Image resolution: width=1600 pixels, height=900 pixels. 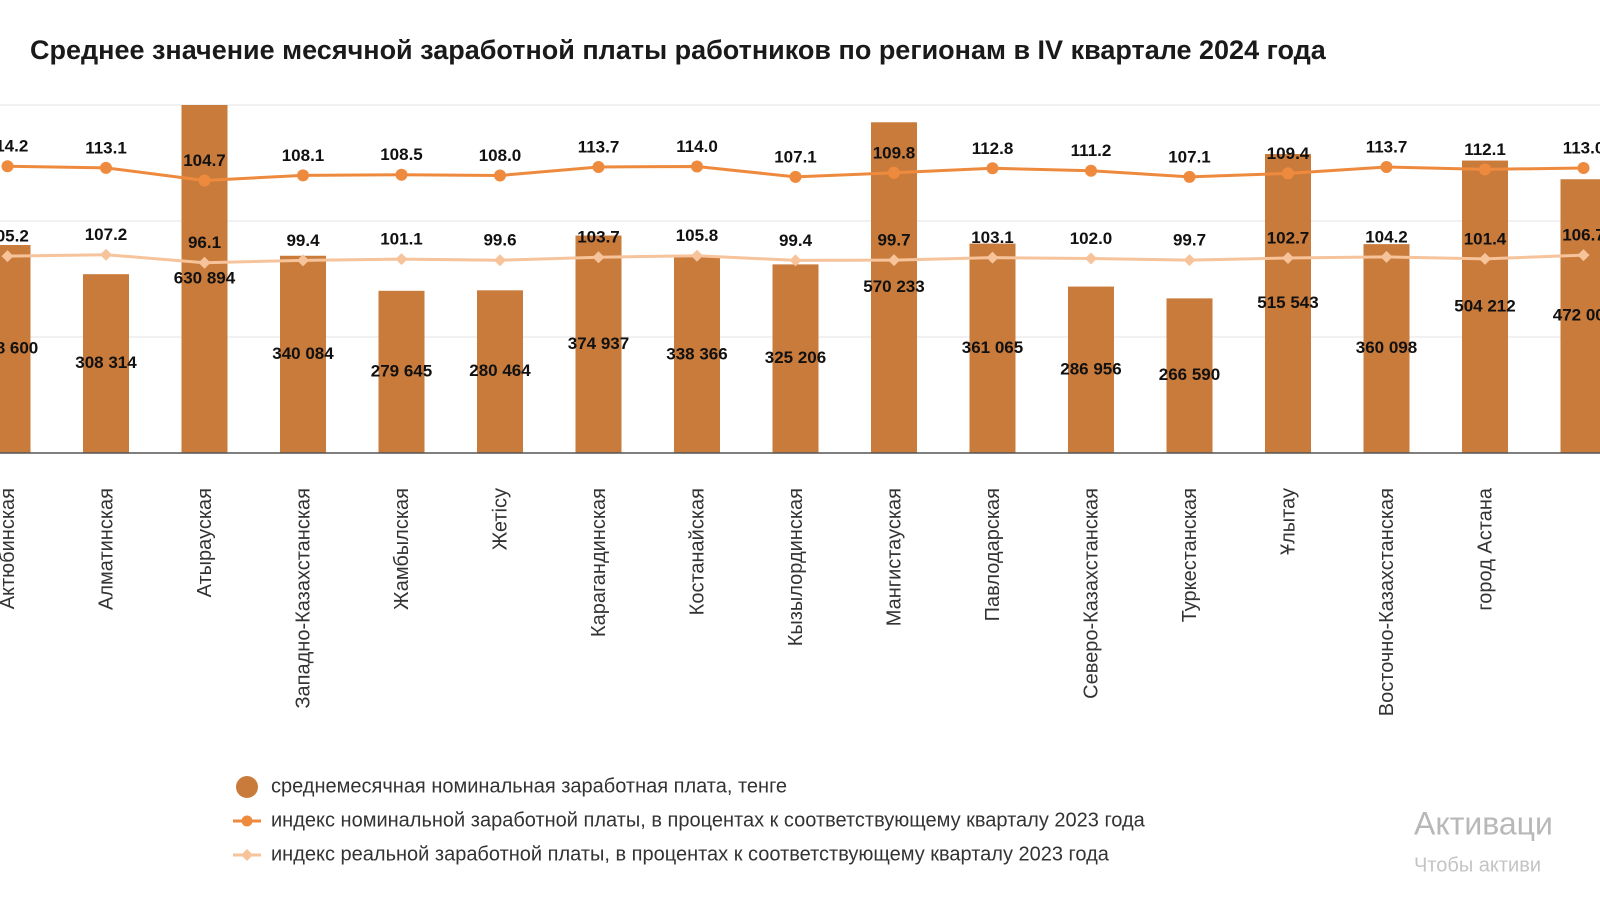 I want to click on line-value-label: 108.5, so click(x=401, y=154).